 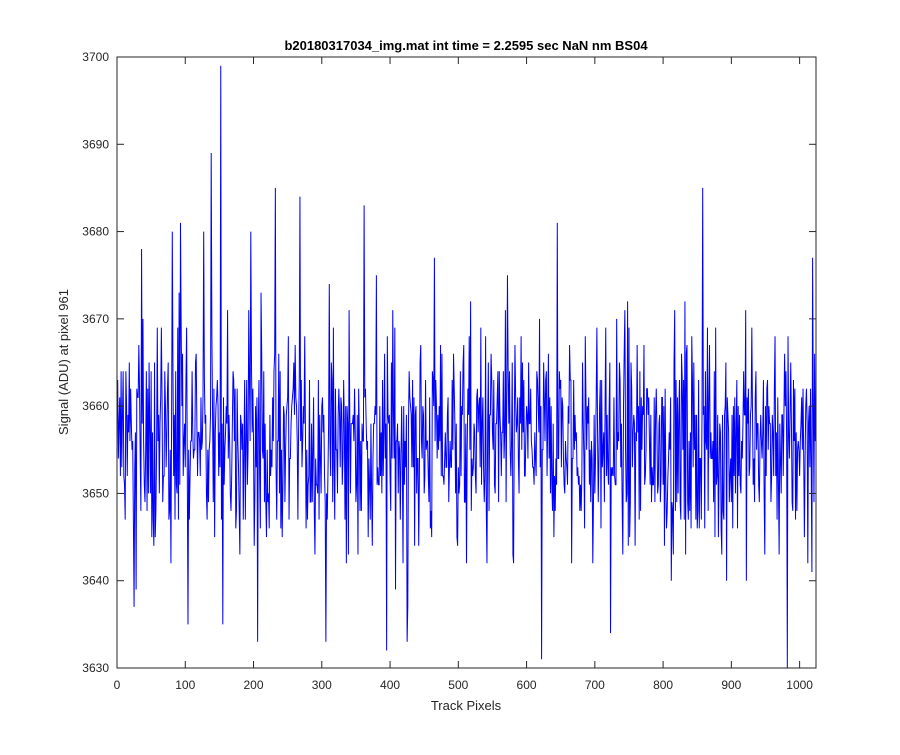 I want to click on y-tick-label: 3690, so click(x=95, y=144).